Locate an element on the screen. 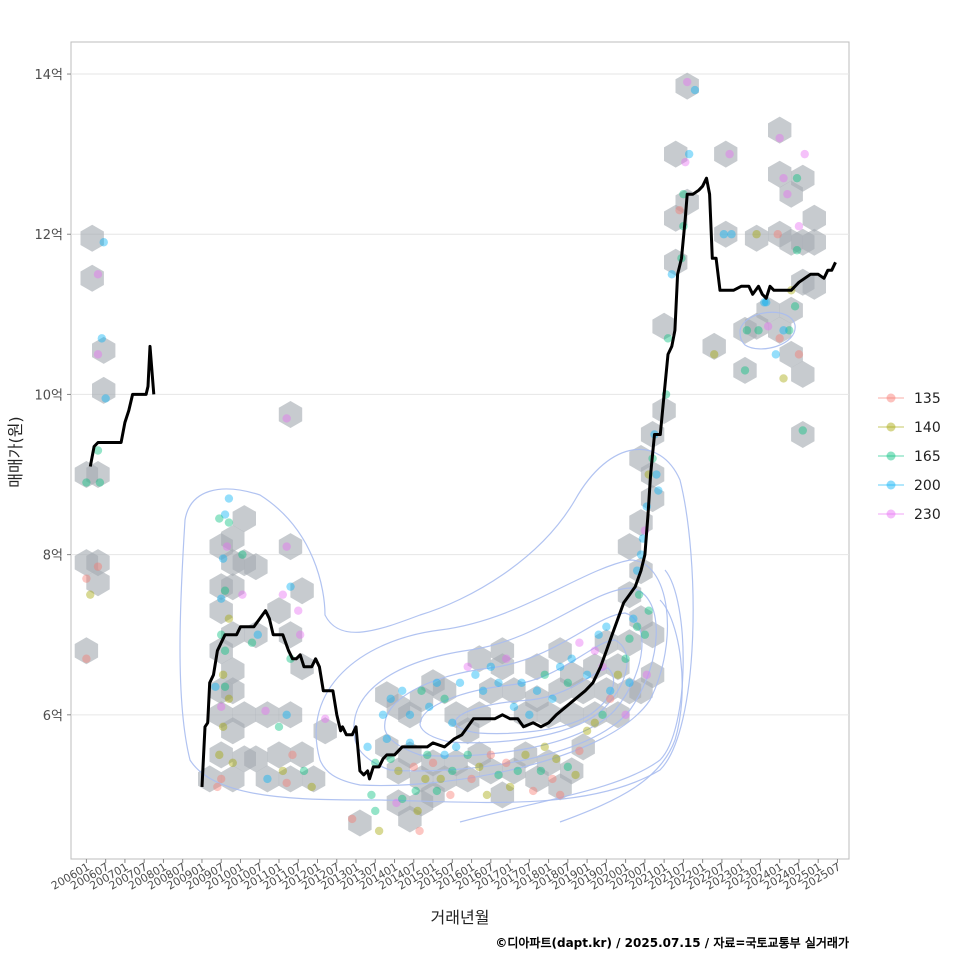 The height and width of the screenshot is (960, 960). legend-label: 230 is located at coordinates (927, 515).